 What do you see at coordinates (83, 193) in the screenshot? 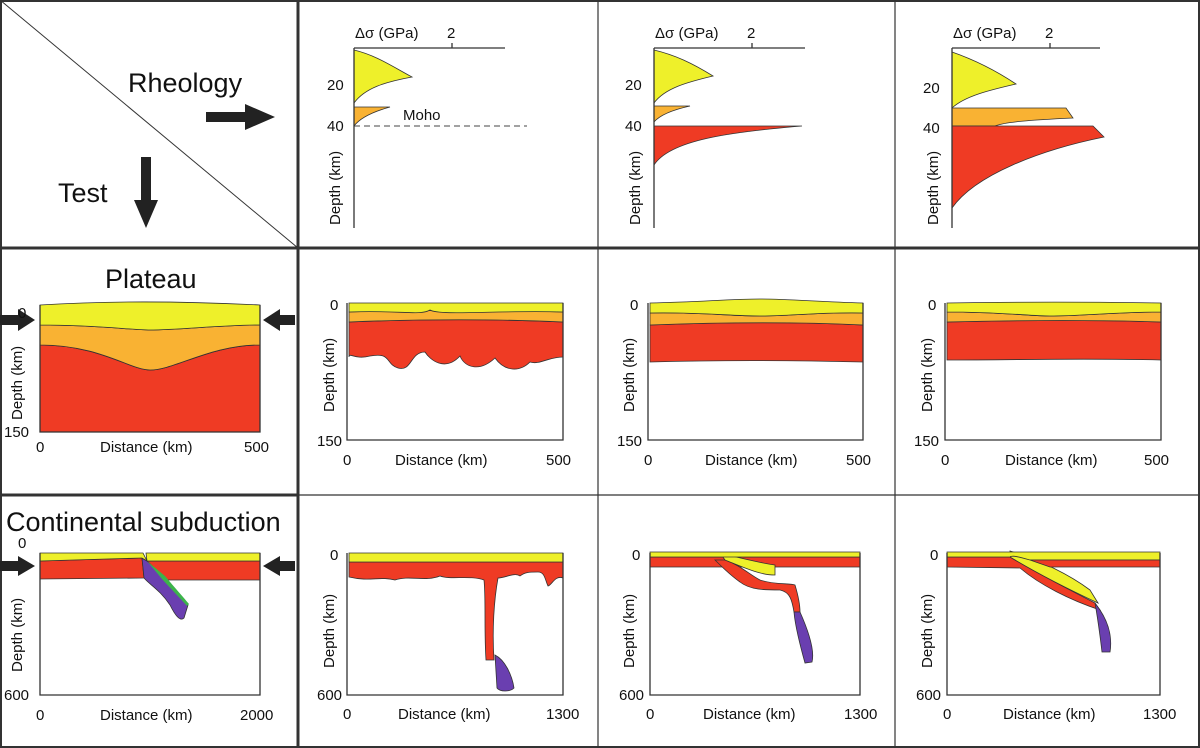
I see `test-label: Test` at bounding box center [83, 193].